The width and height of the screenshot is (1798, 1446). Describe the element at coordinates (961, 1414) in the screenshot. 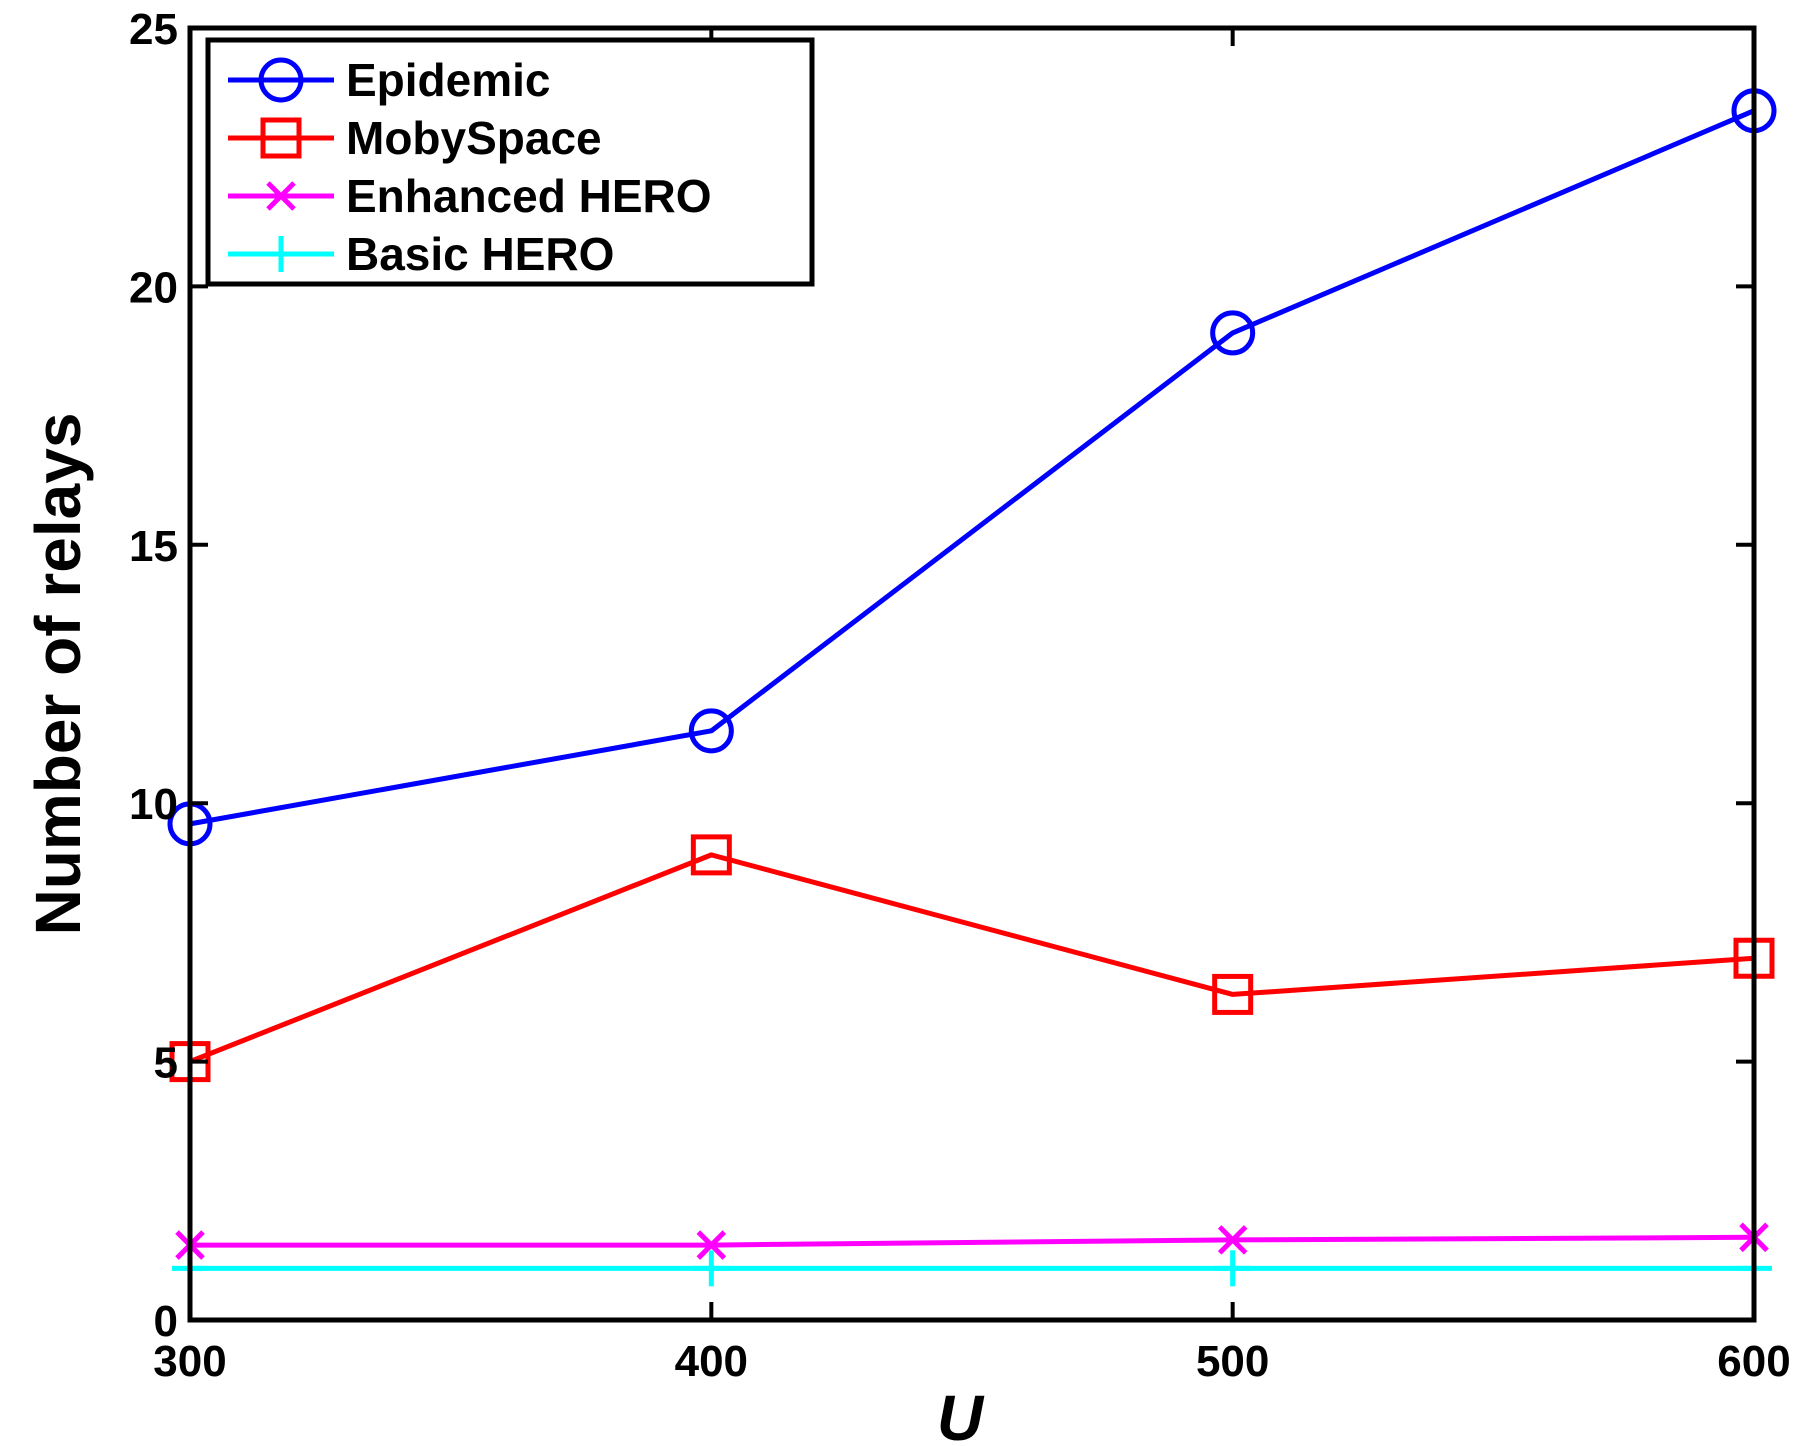

I see `x-axis-title: U` at that location.